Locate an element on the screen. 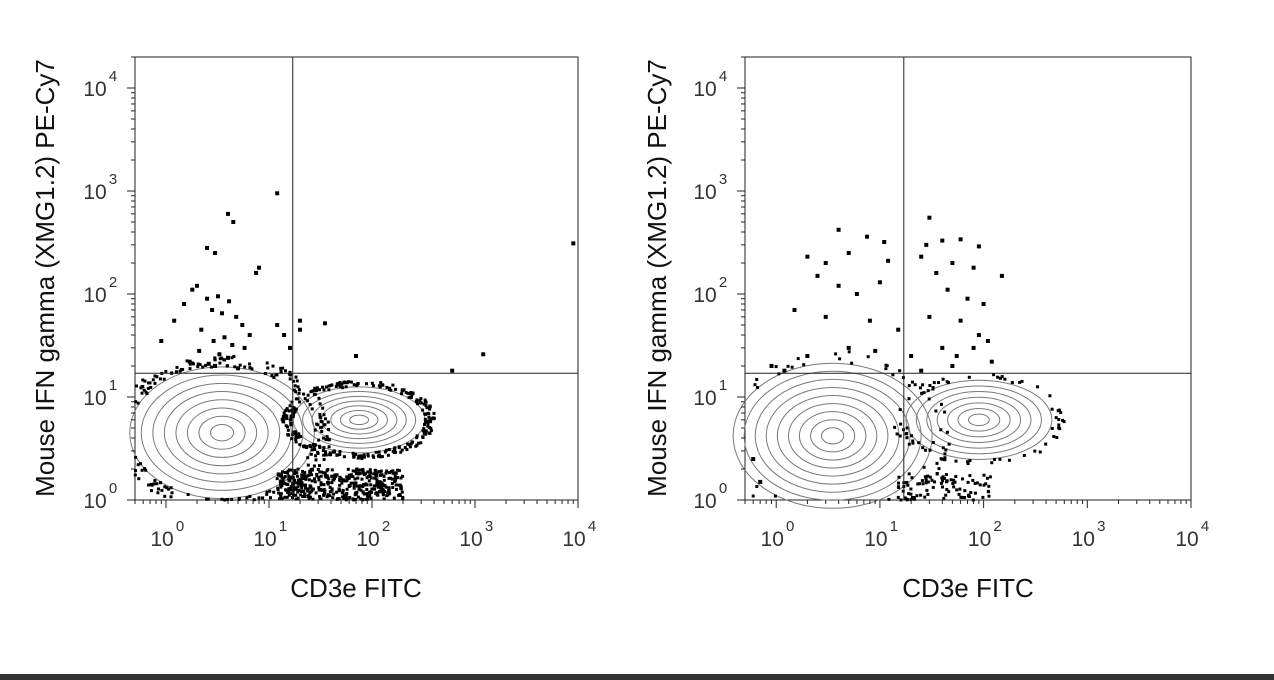 The height and width of the screenshot is (680, 1274). y-tick-exponent: 0 is located at coordinates (113, 488).